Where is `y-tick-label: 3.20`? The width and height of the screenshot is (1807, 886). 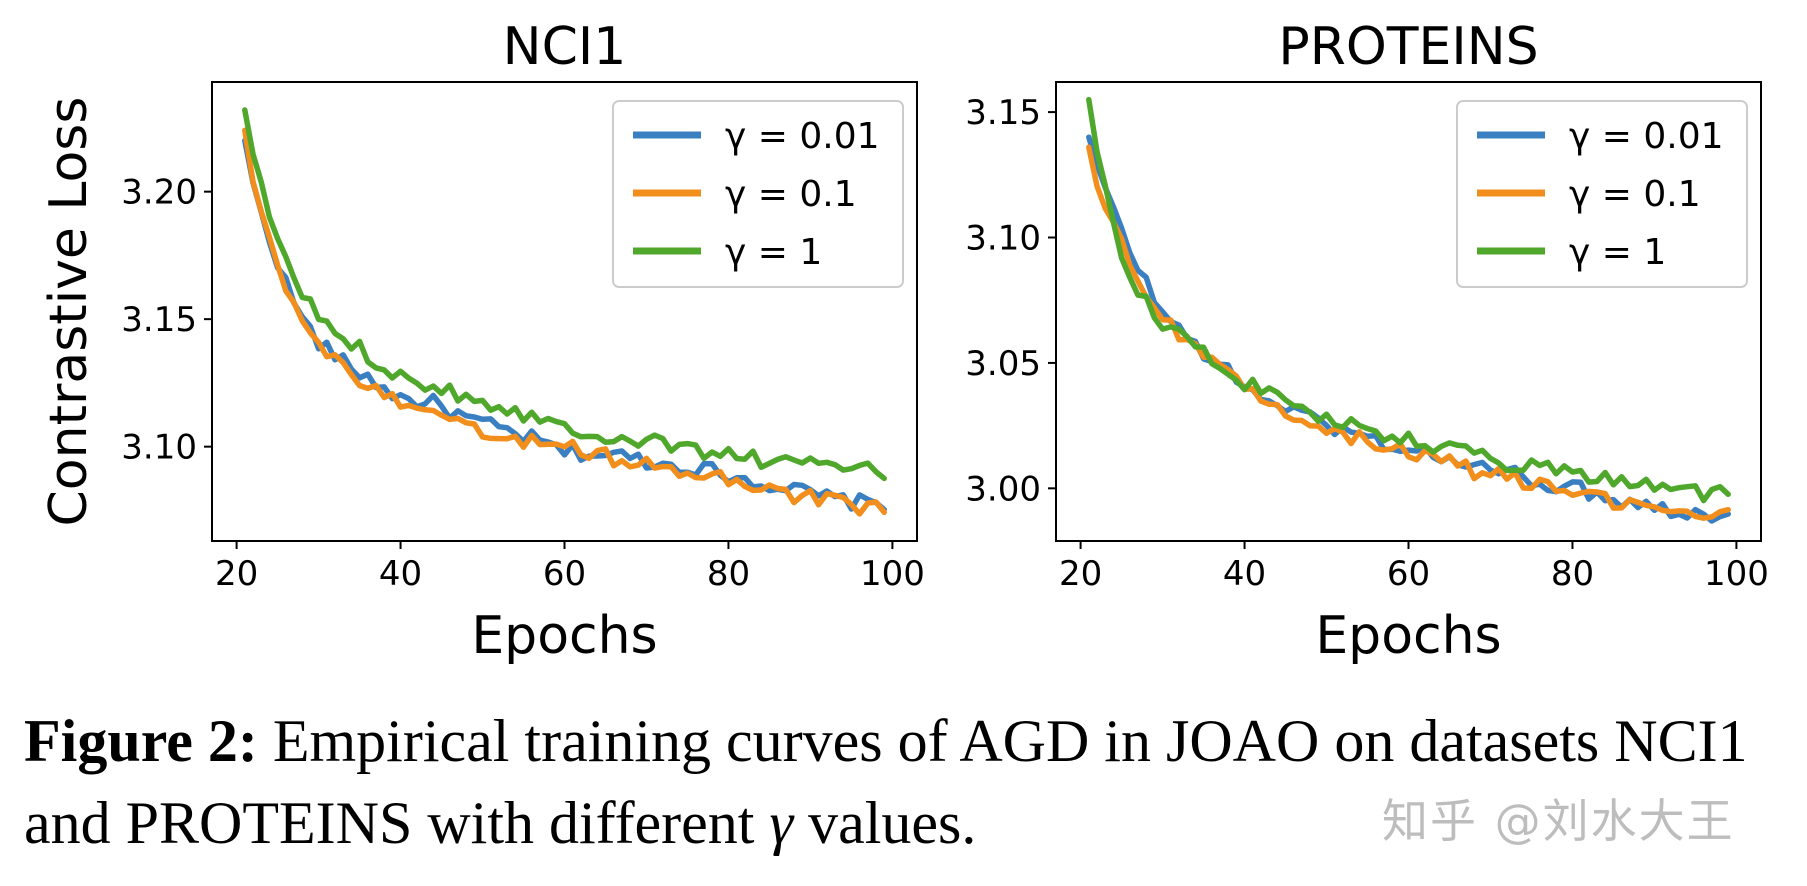 y-tick-label: 3.20 is located at coordinates (159, 193).